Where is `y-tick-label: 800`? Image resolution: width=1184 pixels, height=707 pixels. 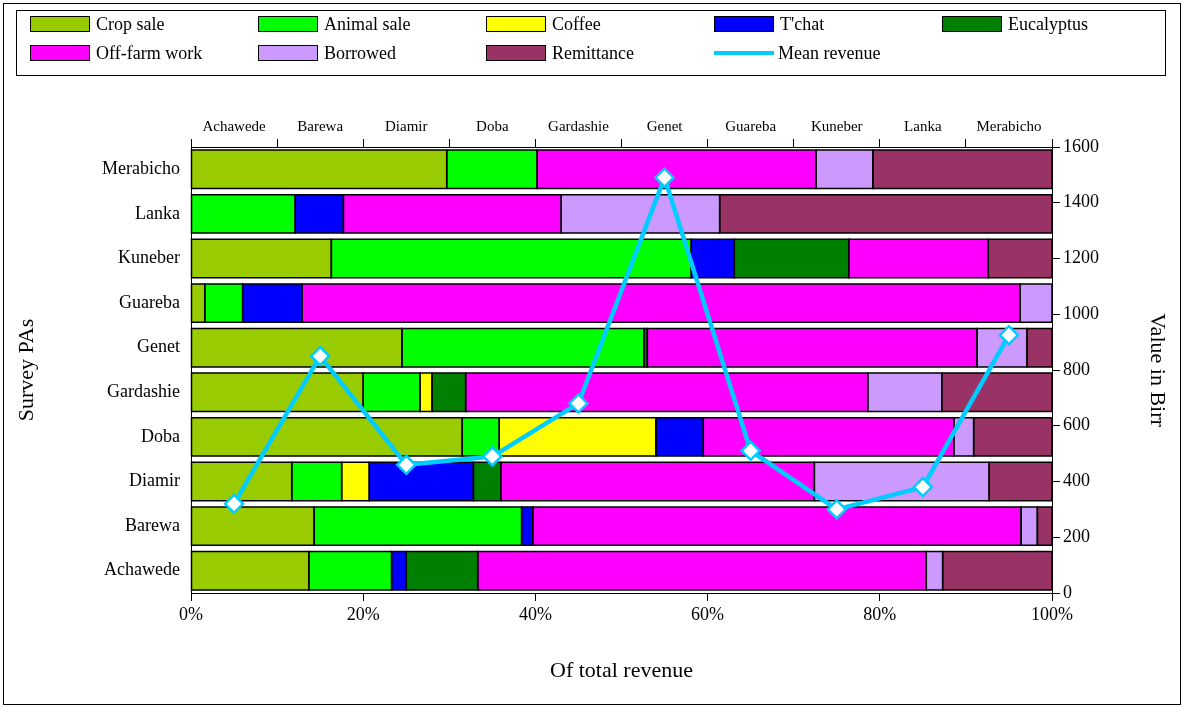
y-tick-label: 800 is located at coordinates (1076, 368).